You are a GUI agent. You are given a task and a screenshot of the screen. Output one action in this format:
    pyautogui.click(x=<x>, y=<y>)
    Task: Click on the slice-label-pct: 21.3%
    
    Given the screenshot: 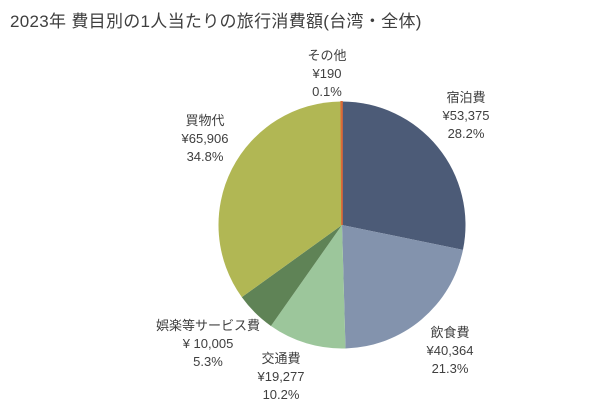 What is the action you would take?
    pyautogui.click(x=450, y=368)
    